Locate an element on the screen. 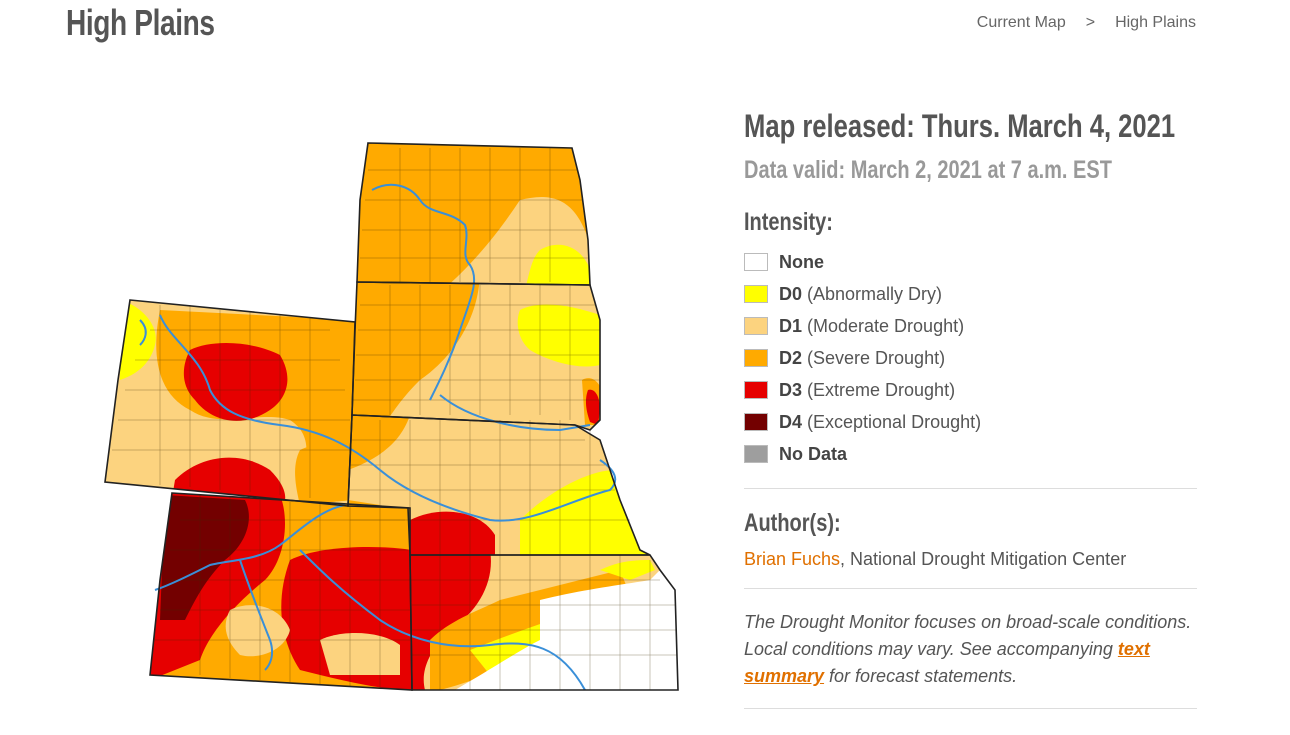 The width and height of the screenshot is (1290, 735). legend-desc: (Severe Drought) is located at coordinates (876, 357).